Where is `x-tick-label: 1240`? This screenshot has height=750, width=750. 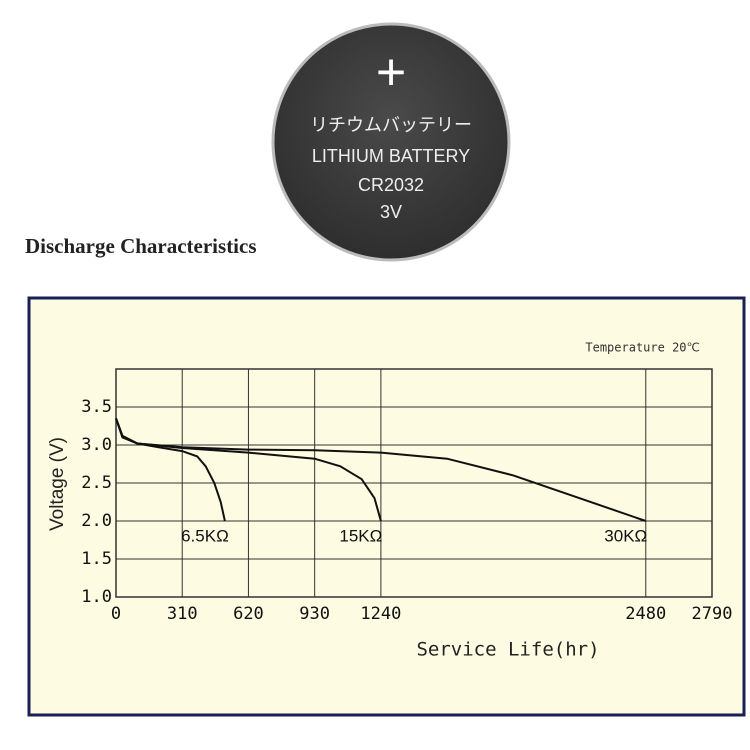 x-tick-label: 1240 is located at coordinates (380, 614).